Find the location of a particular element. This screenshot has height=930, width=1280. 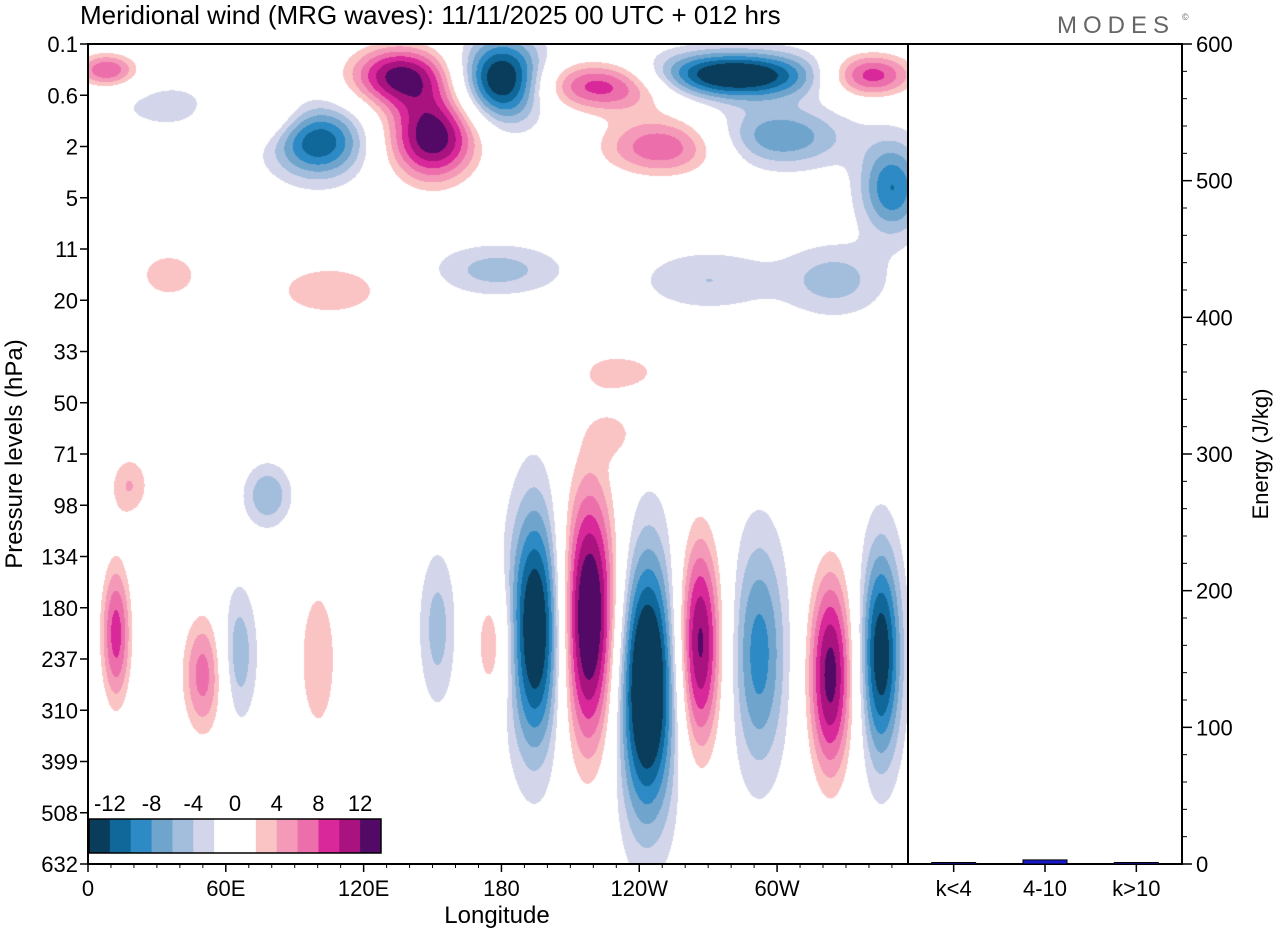

colorbar-tick-label: 8 is located at coordinates (318, 803).